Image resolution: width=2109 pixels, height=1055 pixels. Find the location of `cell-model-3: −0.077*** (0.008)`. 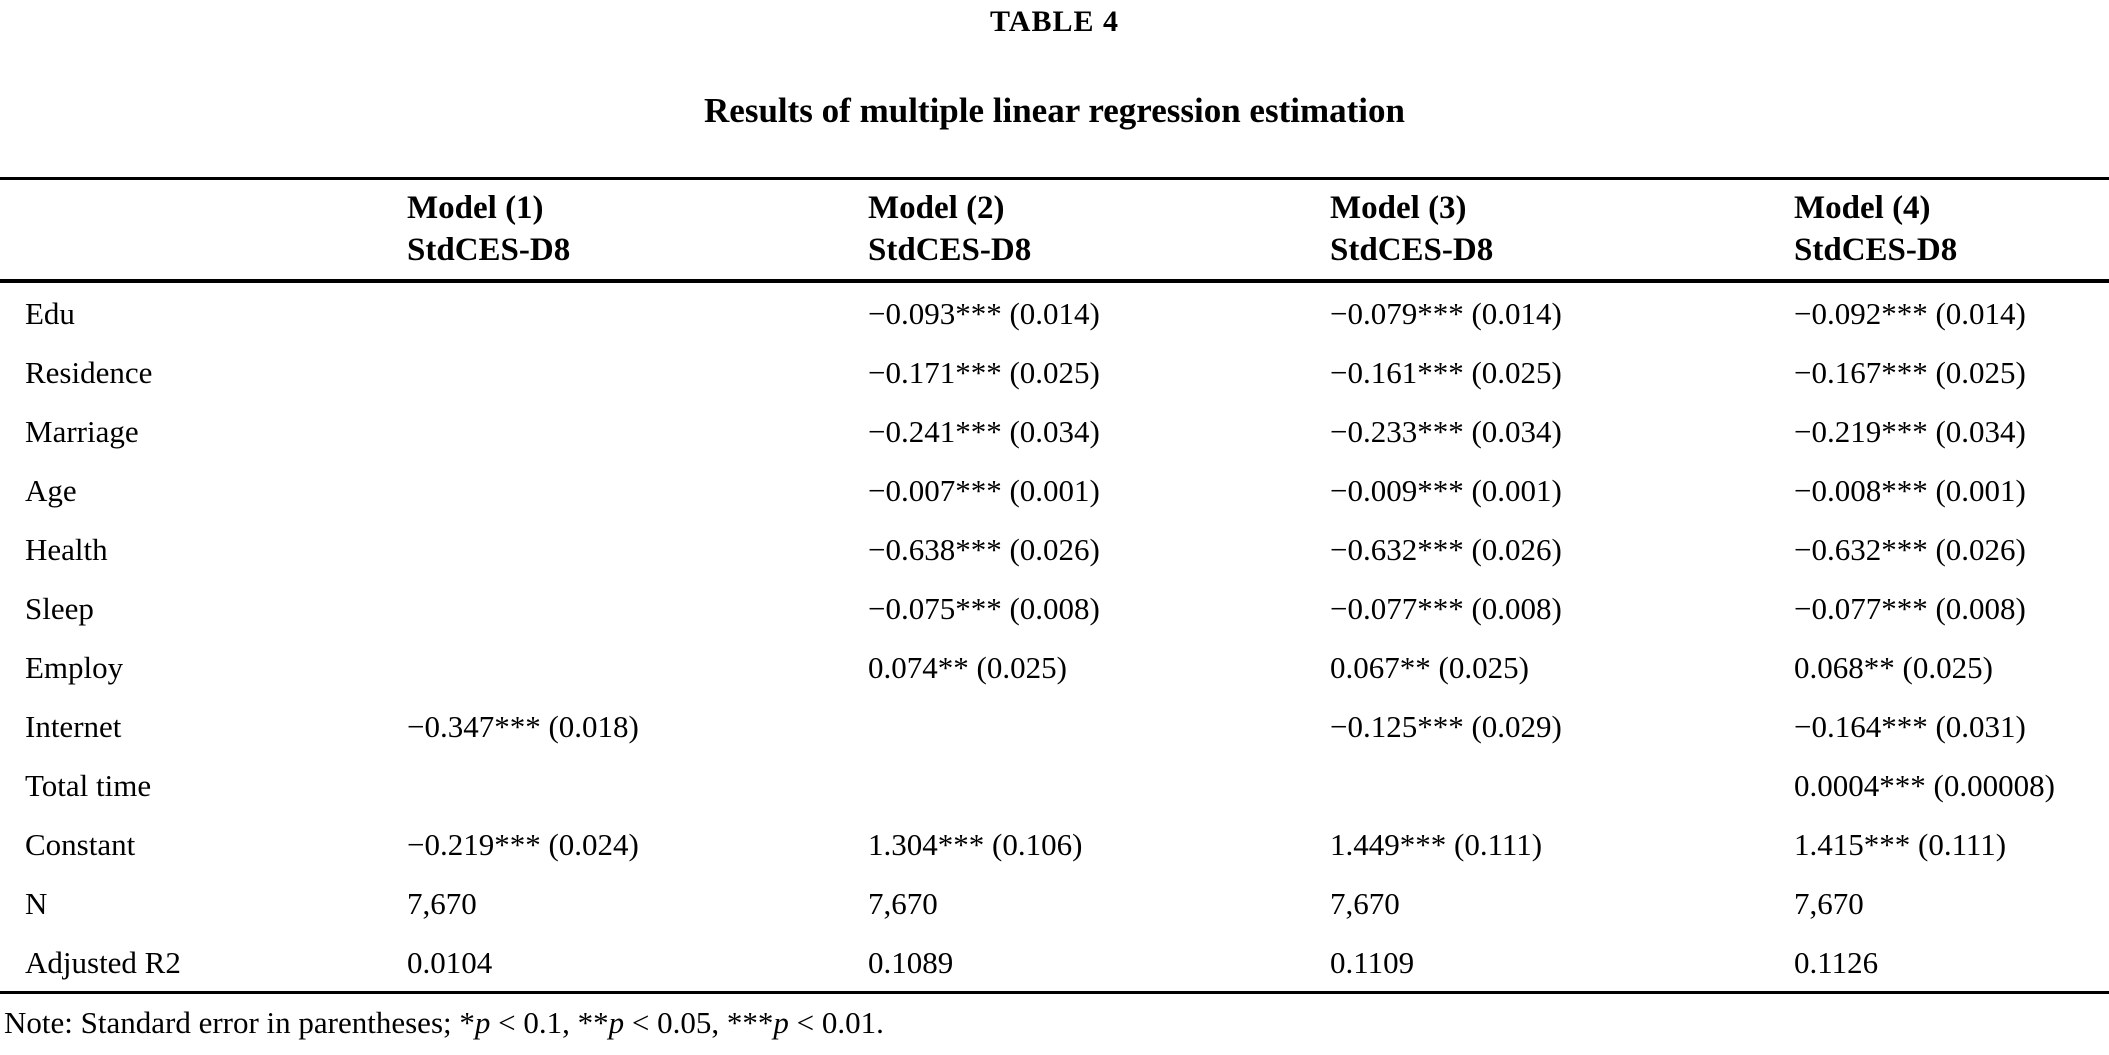

cell-model-3: −0.077*** (0.008) is located at coordinates (1446, 608).